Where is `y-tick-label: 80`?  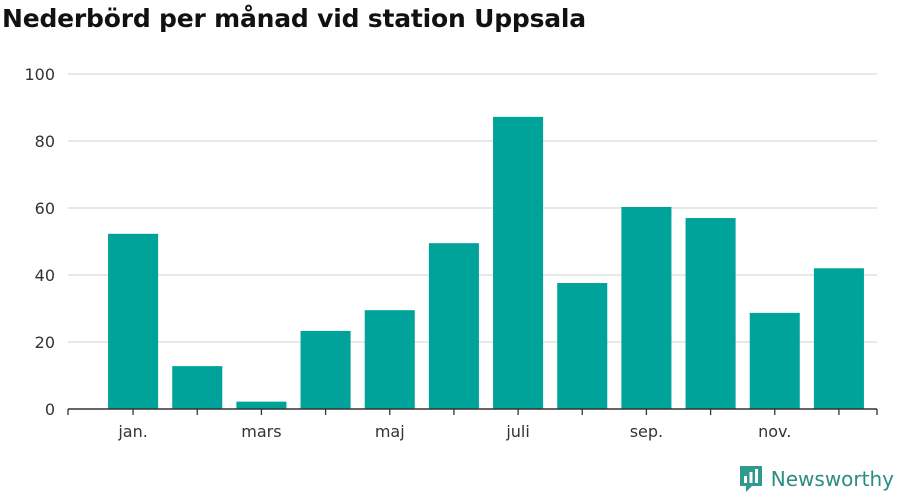
y-tick-label: 80 is located at coordinates (45, 141).